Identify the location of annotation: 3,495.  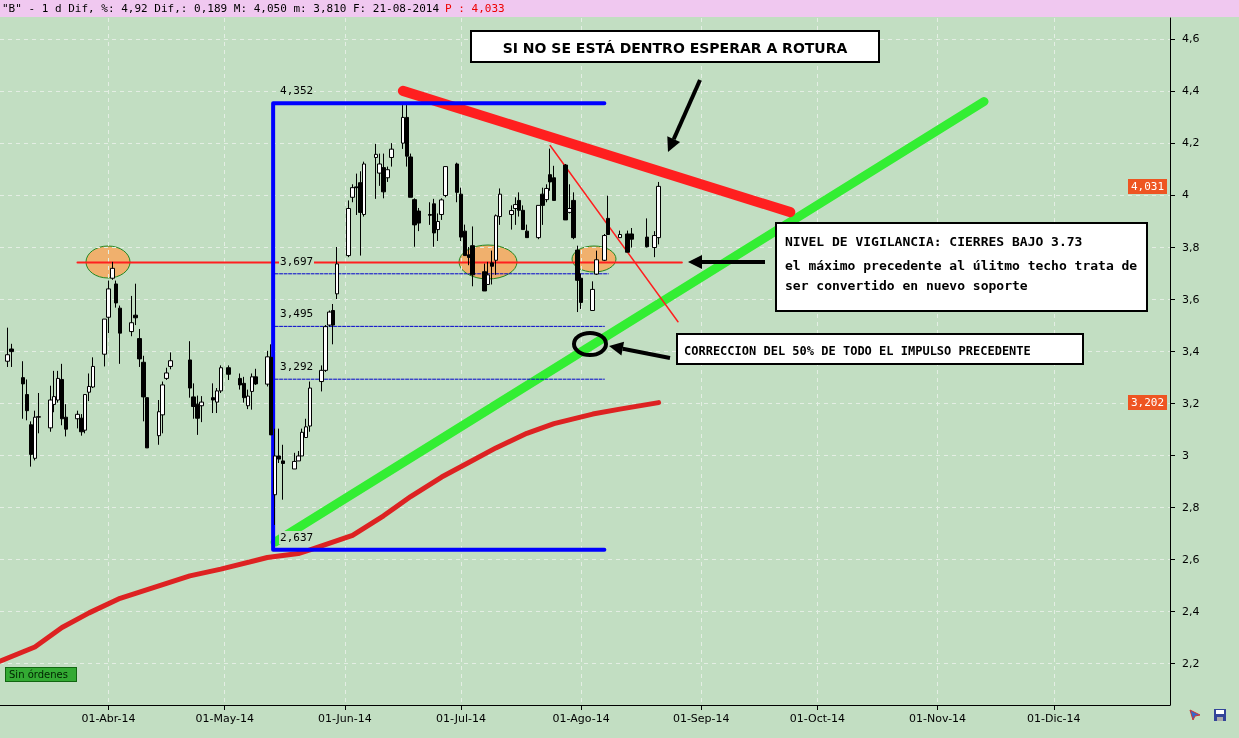
(297, 314).